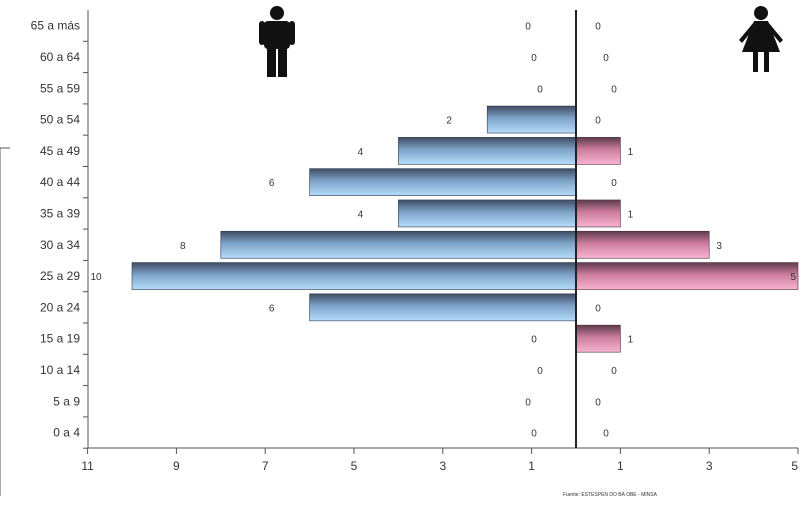 Image resolution: width=809 pixels, height=506 pixels. Describe the element at coordinates (60, 151) in the screenshot. I see `category-label: 45 a 49` at that location.